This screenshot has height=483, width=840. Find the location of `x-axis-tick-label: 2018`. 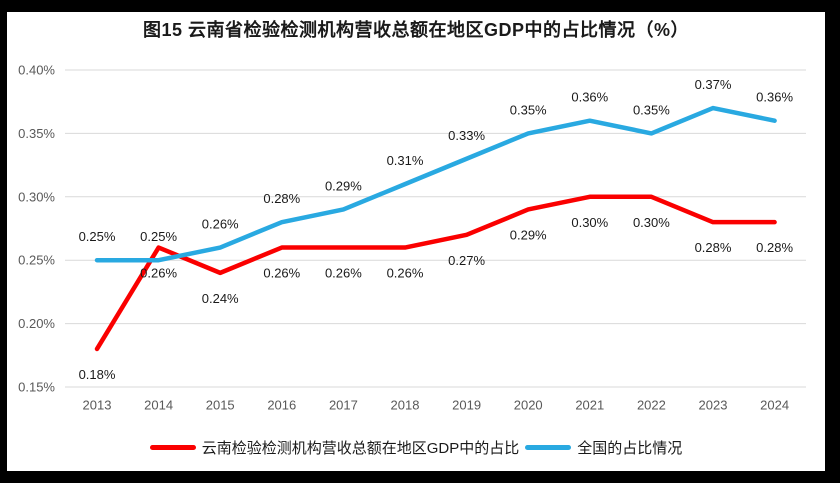

x-axis-tick-label: 2018 is located at coordinates (405, 405).